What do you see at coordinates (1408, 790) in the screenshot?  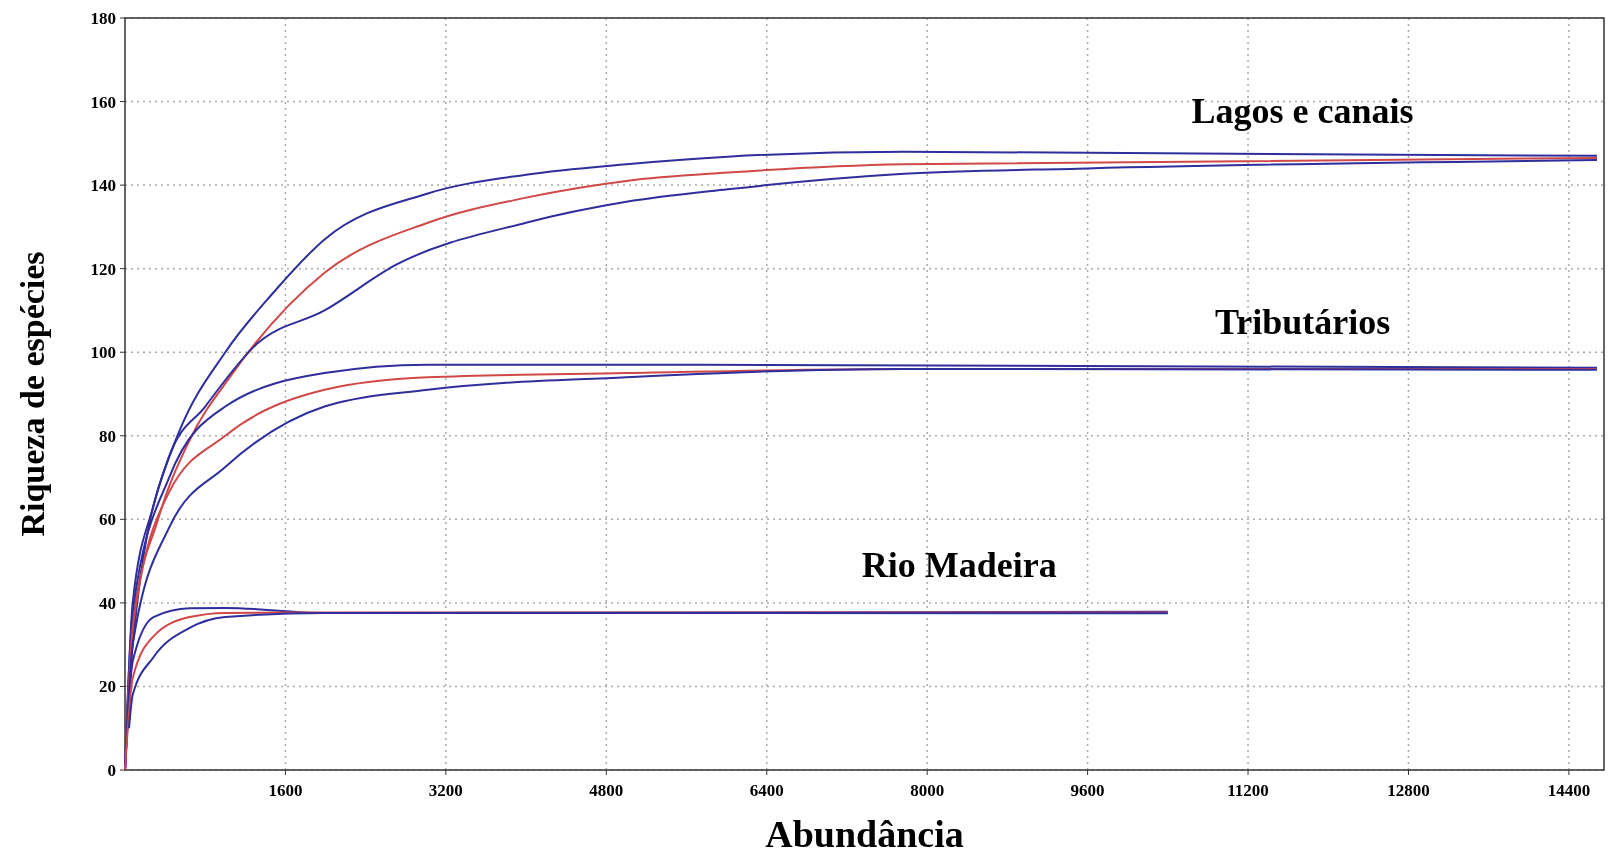 I see `x-tick-label: 12800` at bounding box center [1408, 790].